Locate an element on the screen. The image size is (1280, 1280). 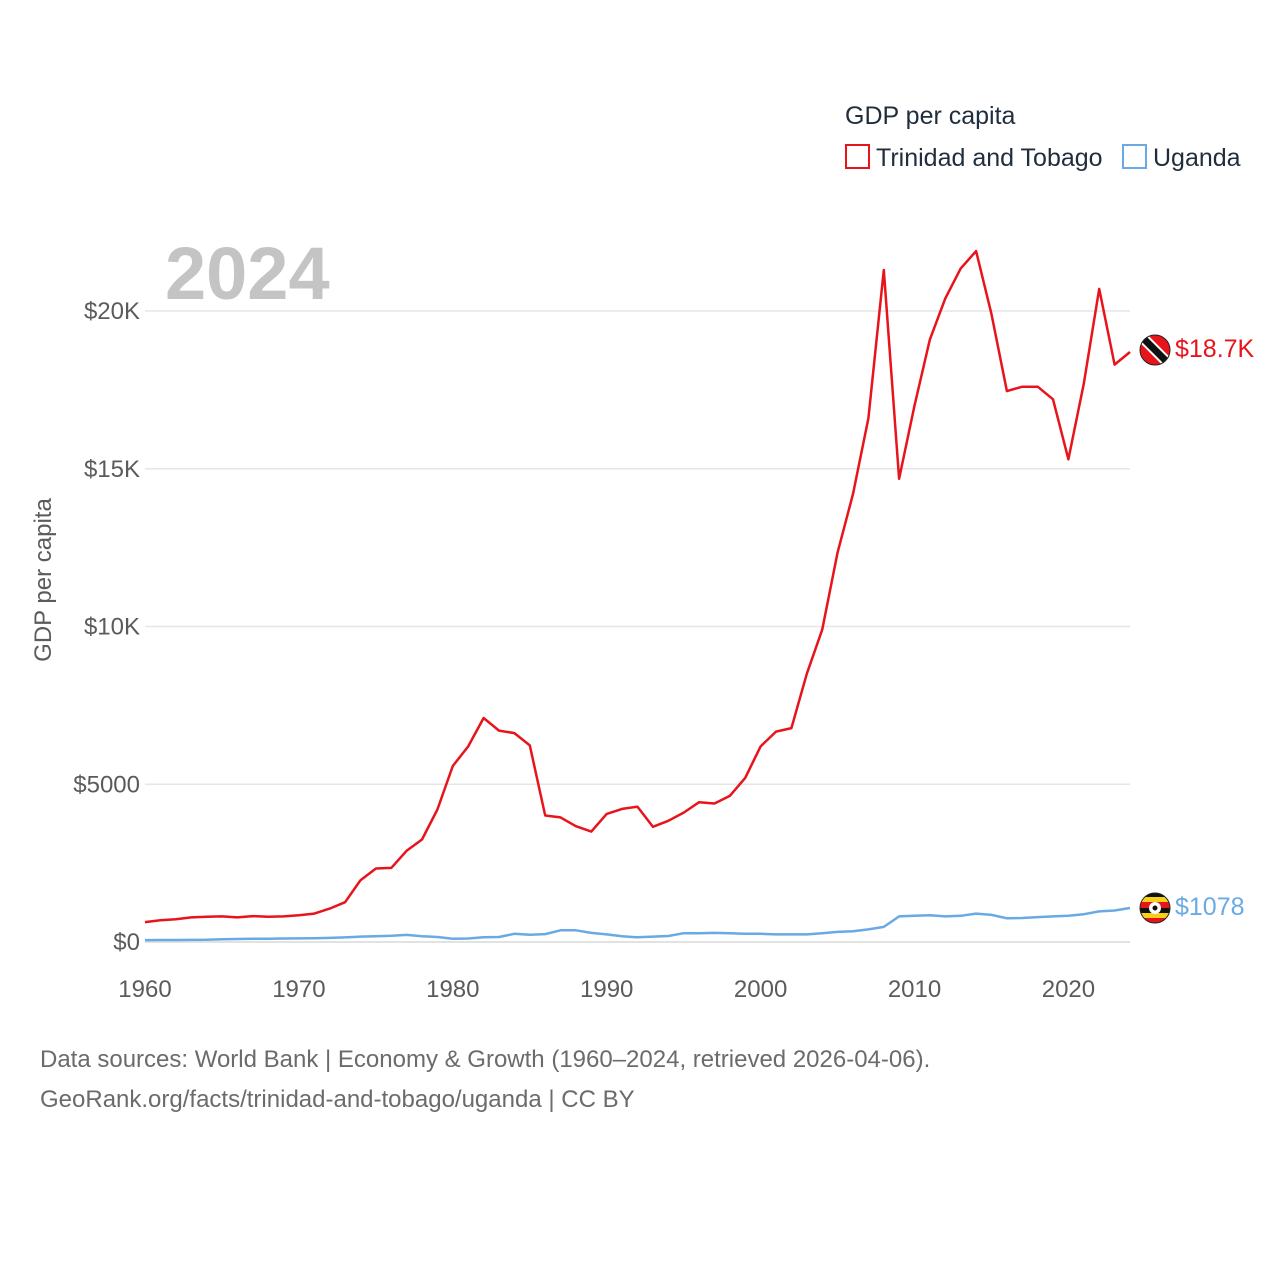
uganda-flag-icon is located at coordinates (1155, 908).